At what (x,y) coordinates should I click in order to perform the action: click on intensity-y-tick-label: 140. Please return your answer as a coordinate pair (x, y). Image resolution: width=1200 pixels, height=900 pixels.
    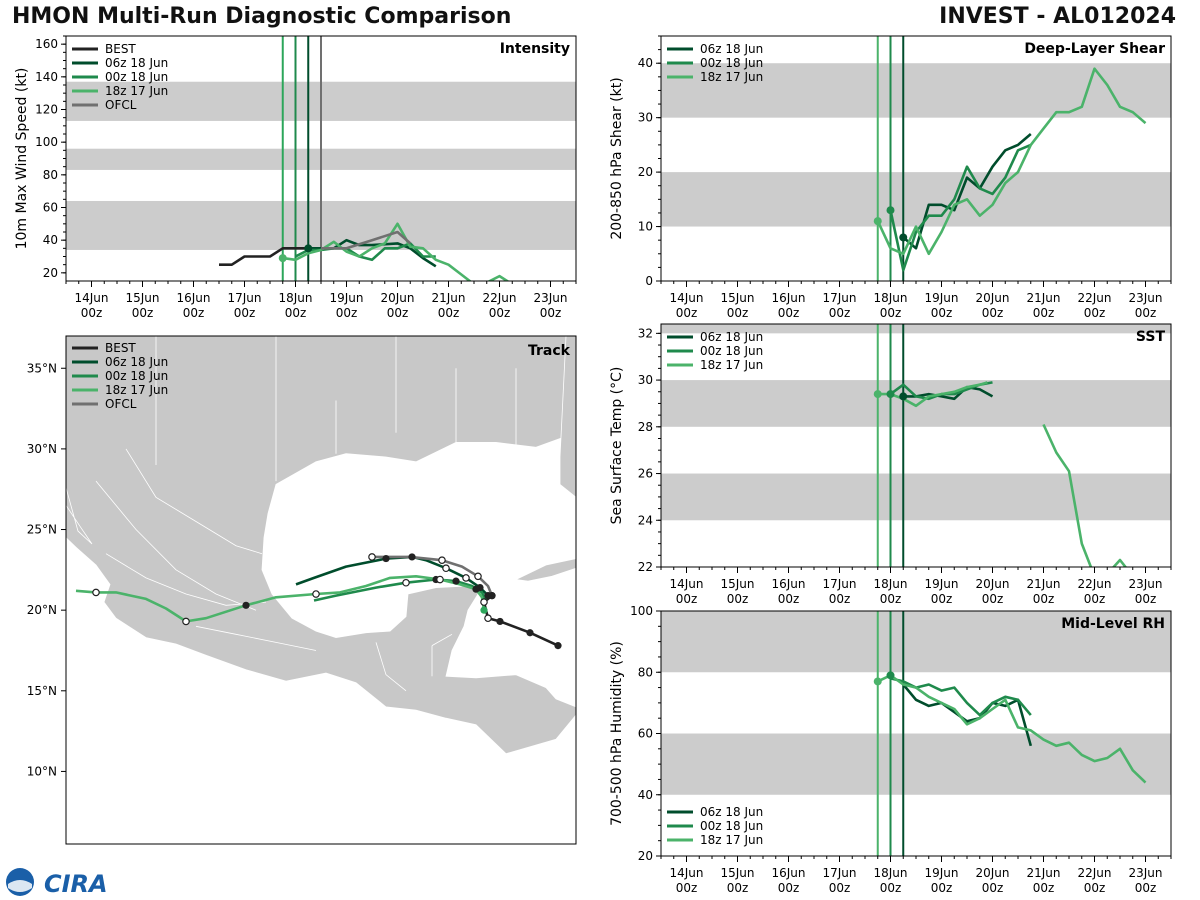
    Looking at the image, I should click on (46, 77).